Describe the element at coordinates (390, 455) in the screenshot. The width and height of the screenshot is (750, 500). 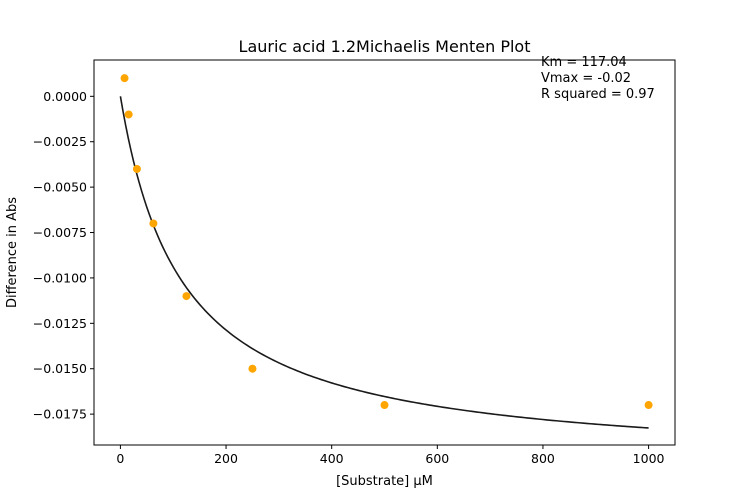
I see `x-axis: 0 200 400 600 800 1000` at that location.